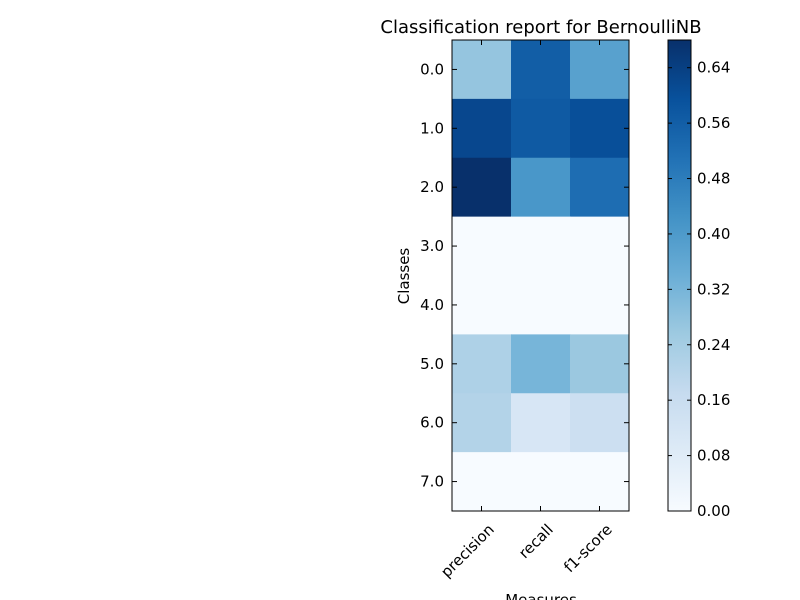  I want to click on colorbar: 0.00 0.08 0.16 0.24 0.32 0.40 0.48 0.56 0.64, so click(698, 279).